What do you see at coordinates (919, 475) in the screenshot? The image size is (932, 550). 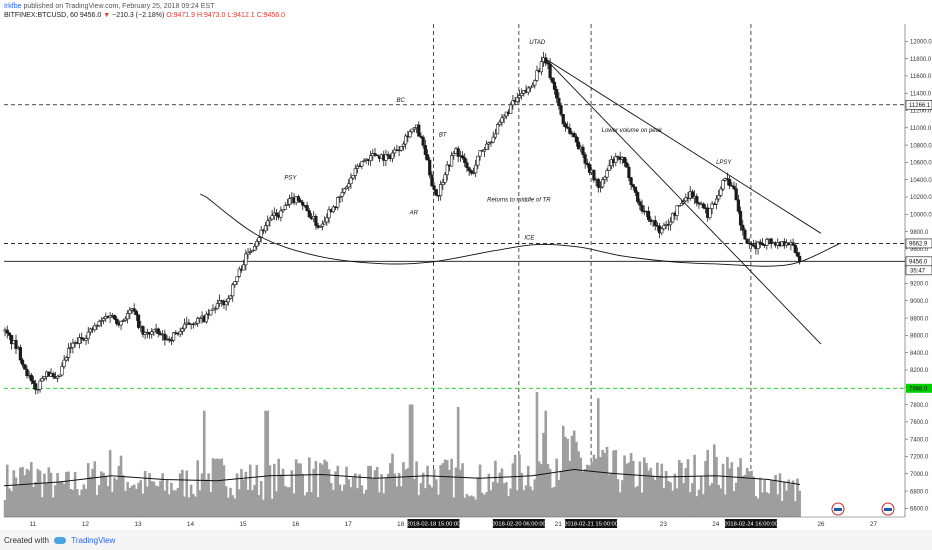 I see `price-tick-label: 7000.0` at bounding box center [919, 475].